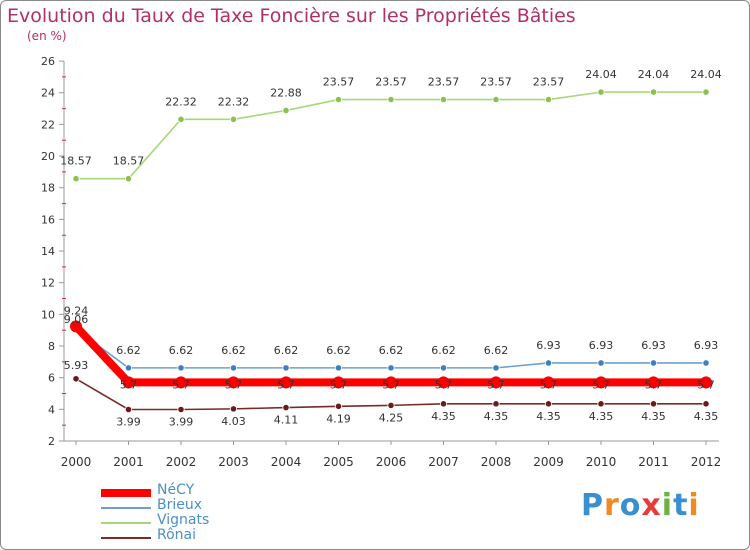 This screenshot has height=550, width=750. Describe the element at coordinates (48, 188) in the screenshot. I see `y-tick-label: 18` at that location.